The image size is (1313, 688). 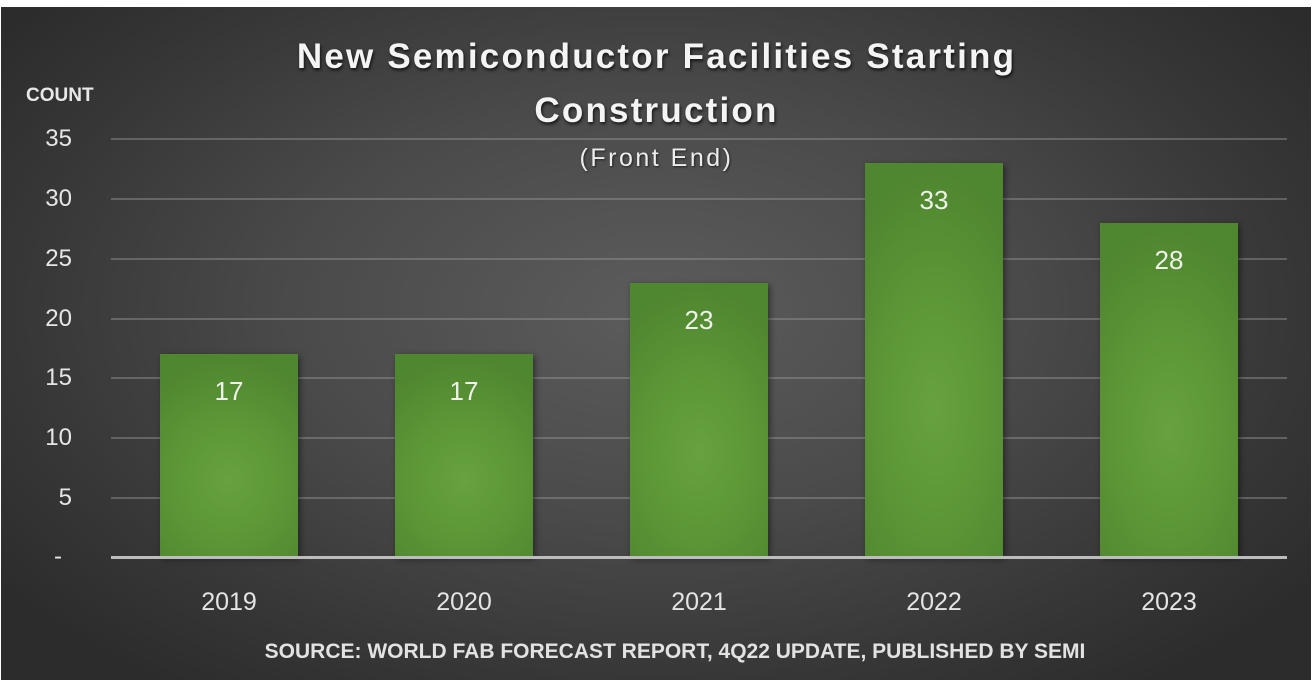 I want to click on chart-subtitle: (Front End), so click(x=656, y=158).